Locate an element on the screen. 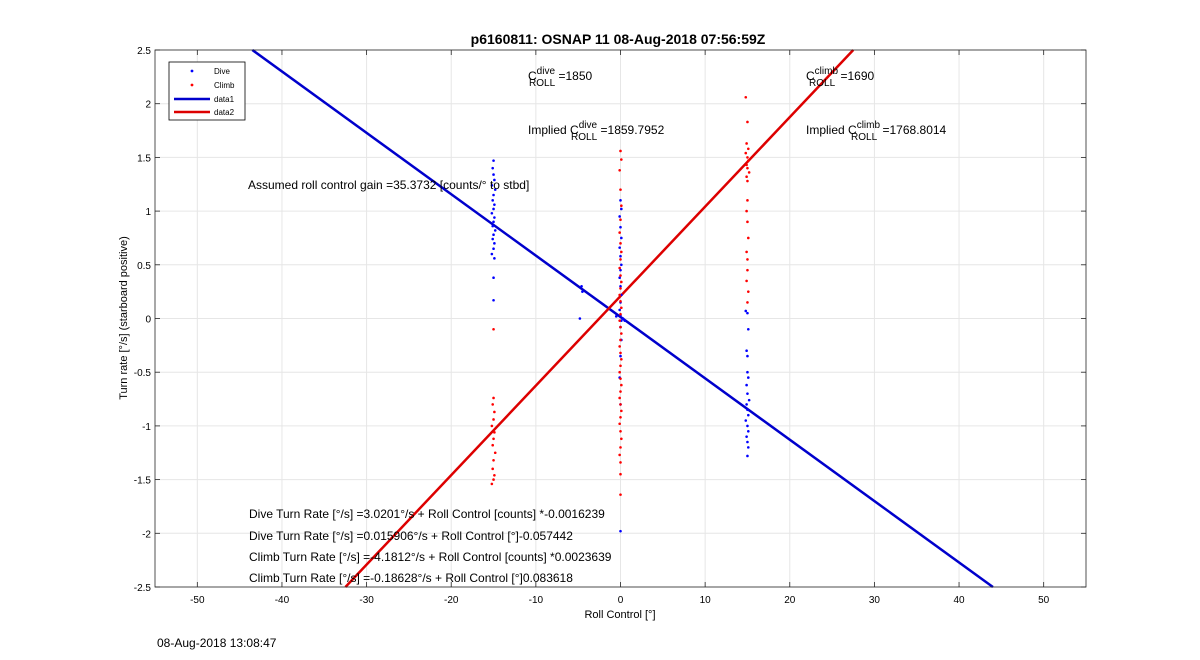 The image size is (1200, 660). y-tick-label: 2 is located at coordinates (148, 105).